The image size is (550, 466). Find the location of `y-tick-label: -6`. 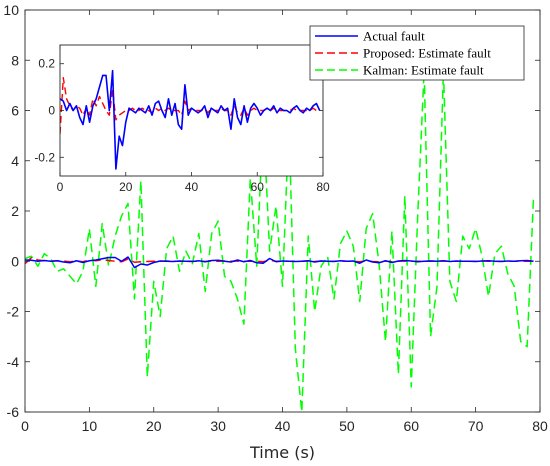

y-tick-label: -6 is located at coordinates (13, 412).